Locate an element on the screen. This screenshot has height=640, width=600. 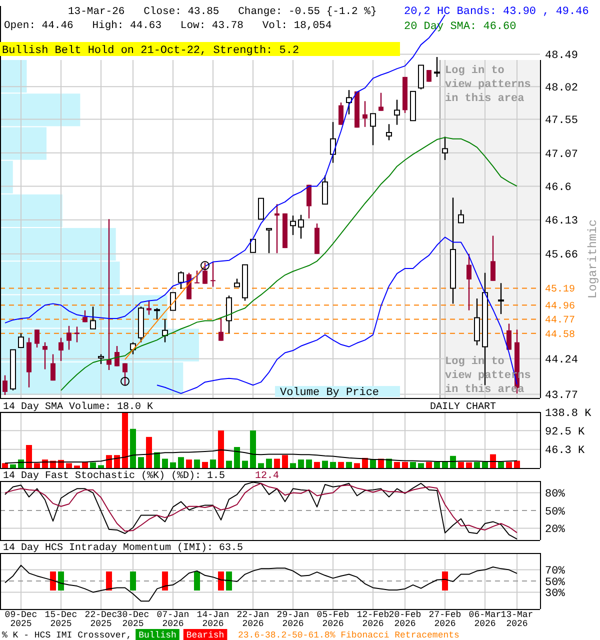
annotation: Volume By Price is located at coordinates (330, 393).